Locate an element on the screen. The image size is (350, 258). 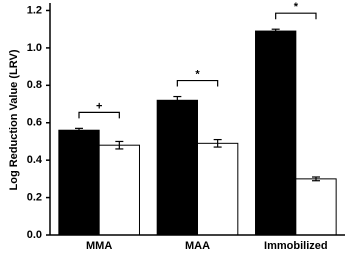
significance-label: + is located at coordinates (99, 106).